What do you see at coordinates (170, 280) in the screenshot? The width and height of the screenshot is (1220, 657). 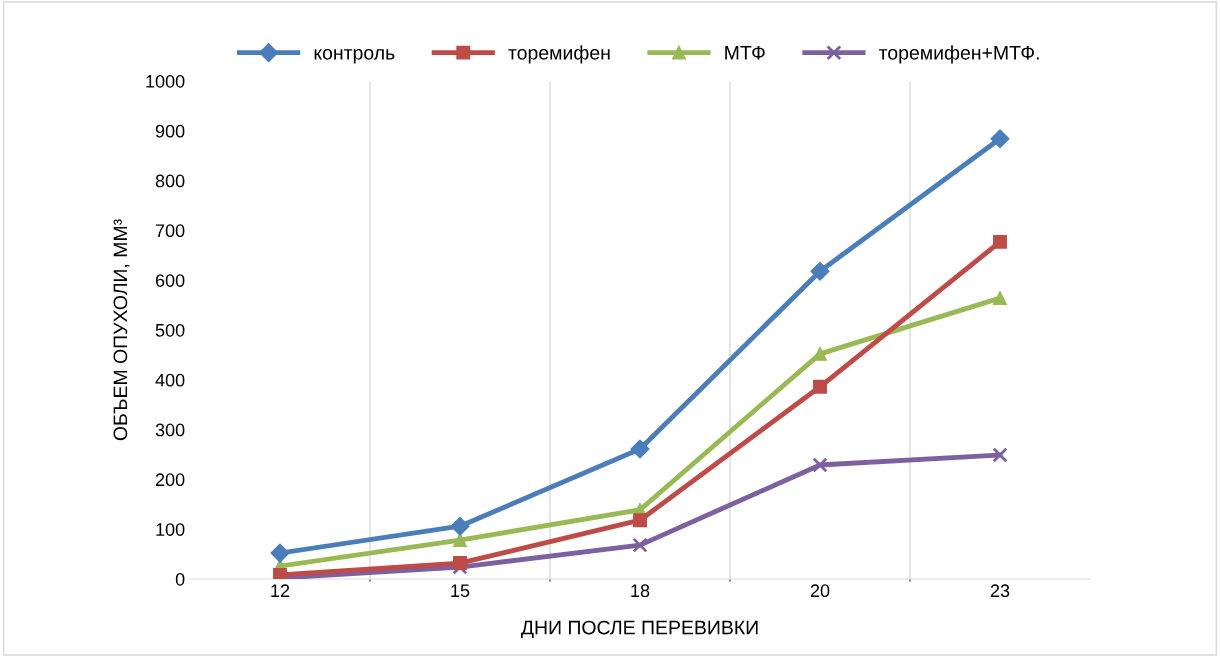 I see `y-tick-label: 600` at bounding box center [170, 280].